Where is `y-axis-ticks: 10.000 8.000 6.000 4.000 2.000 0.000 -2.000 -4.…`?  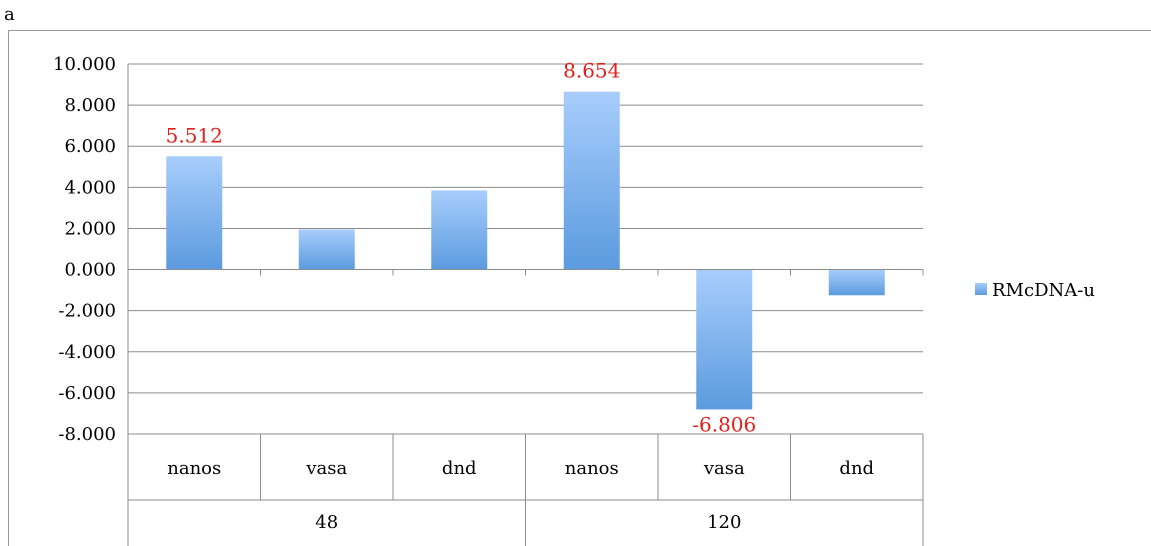
y-axis-ticks: 10.000 8.000 6.000 4.000 2.000 0.000 -2.000 -4.… is located at coordinates (84, 249).